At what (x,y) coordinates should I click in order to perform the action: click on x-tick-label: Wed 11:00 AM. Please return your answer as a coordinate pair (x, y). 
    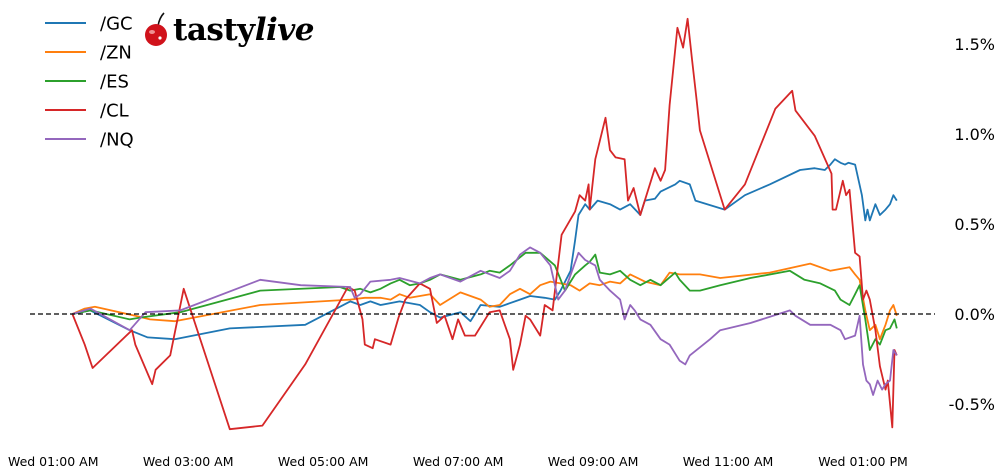
    Looking at the image, I should click on (728, 461).